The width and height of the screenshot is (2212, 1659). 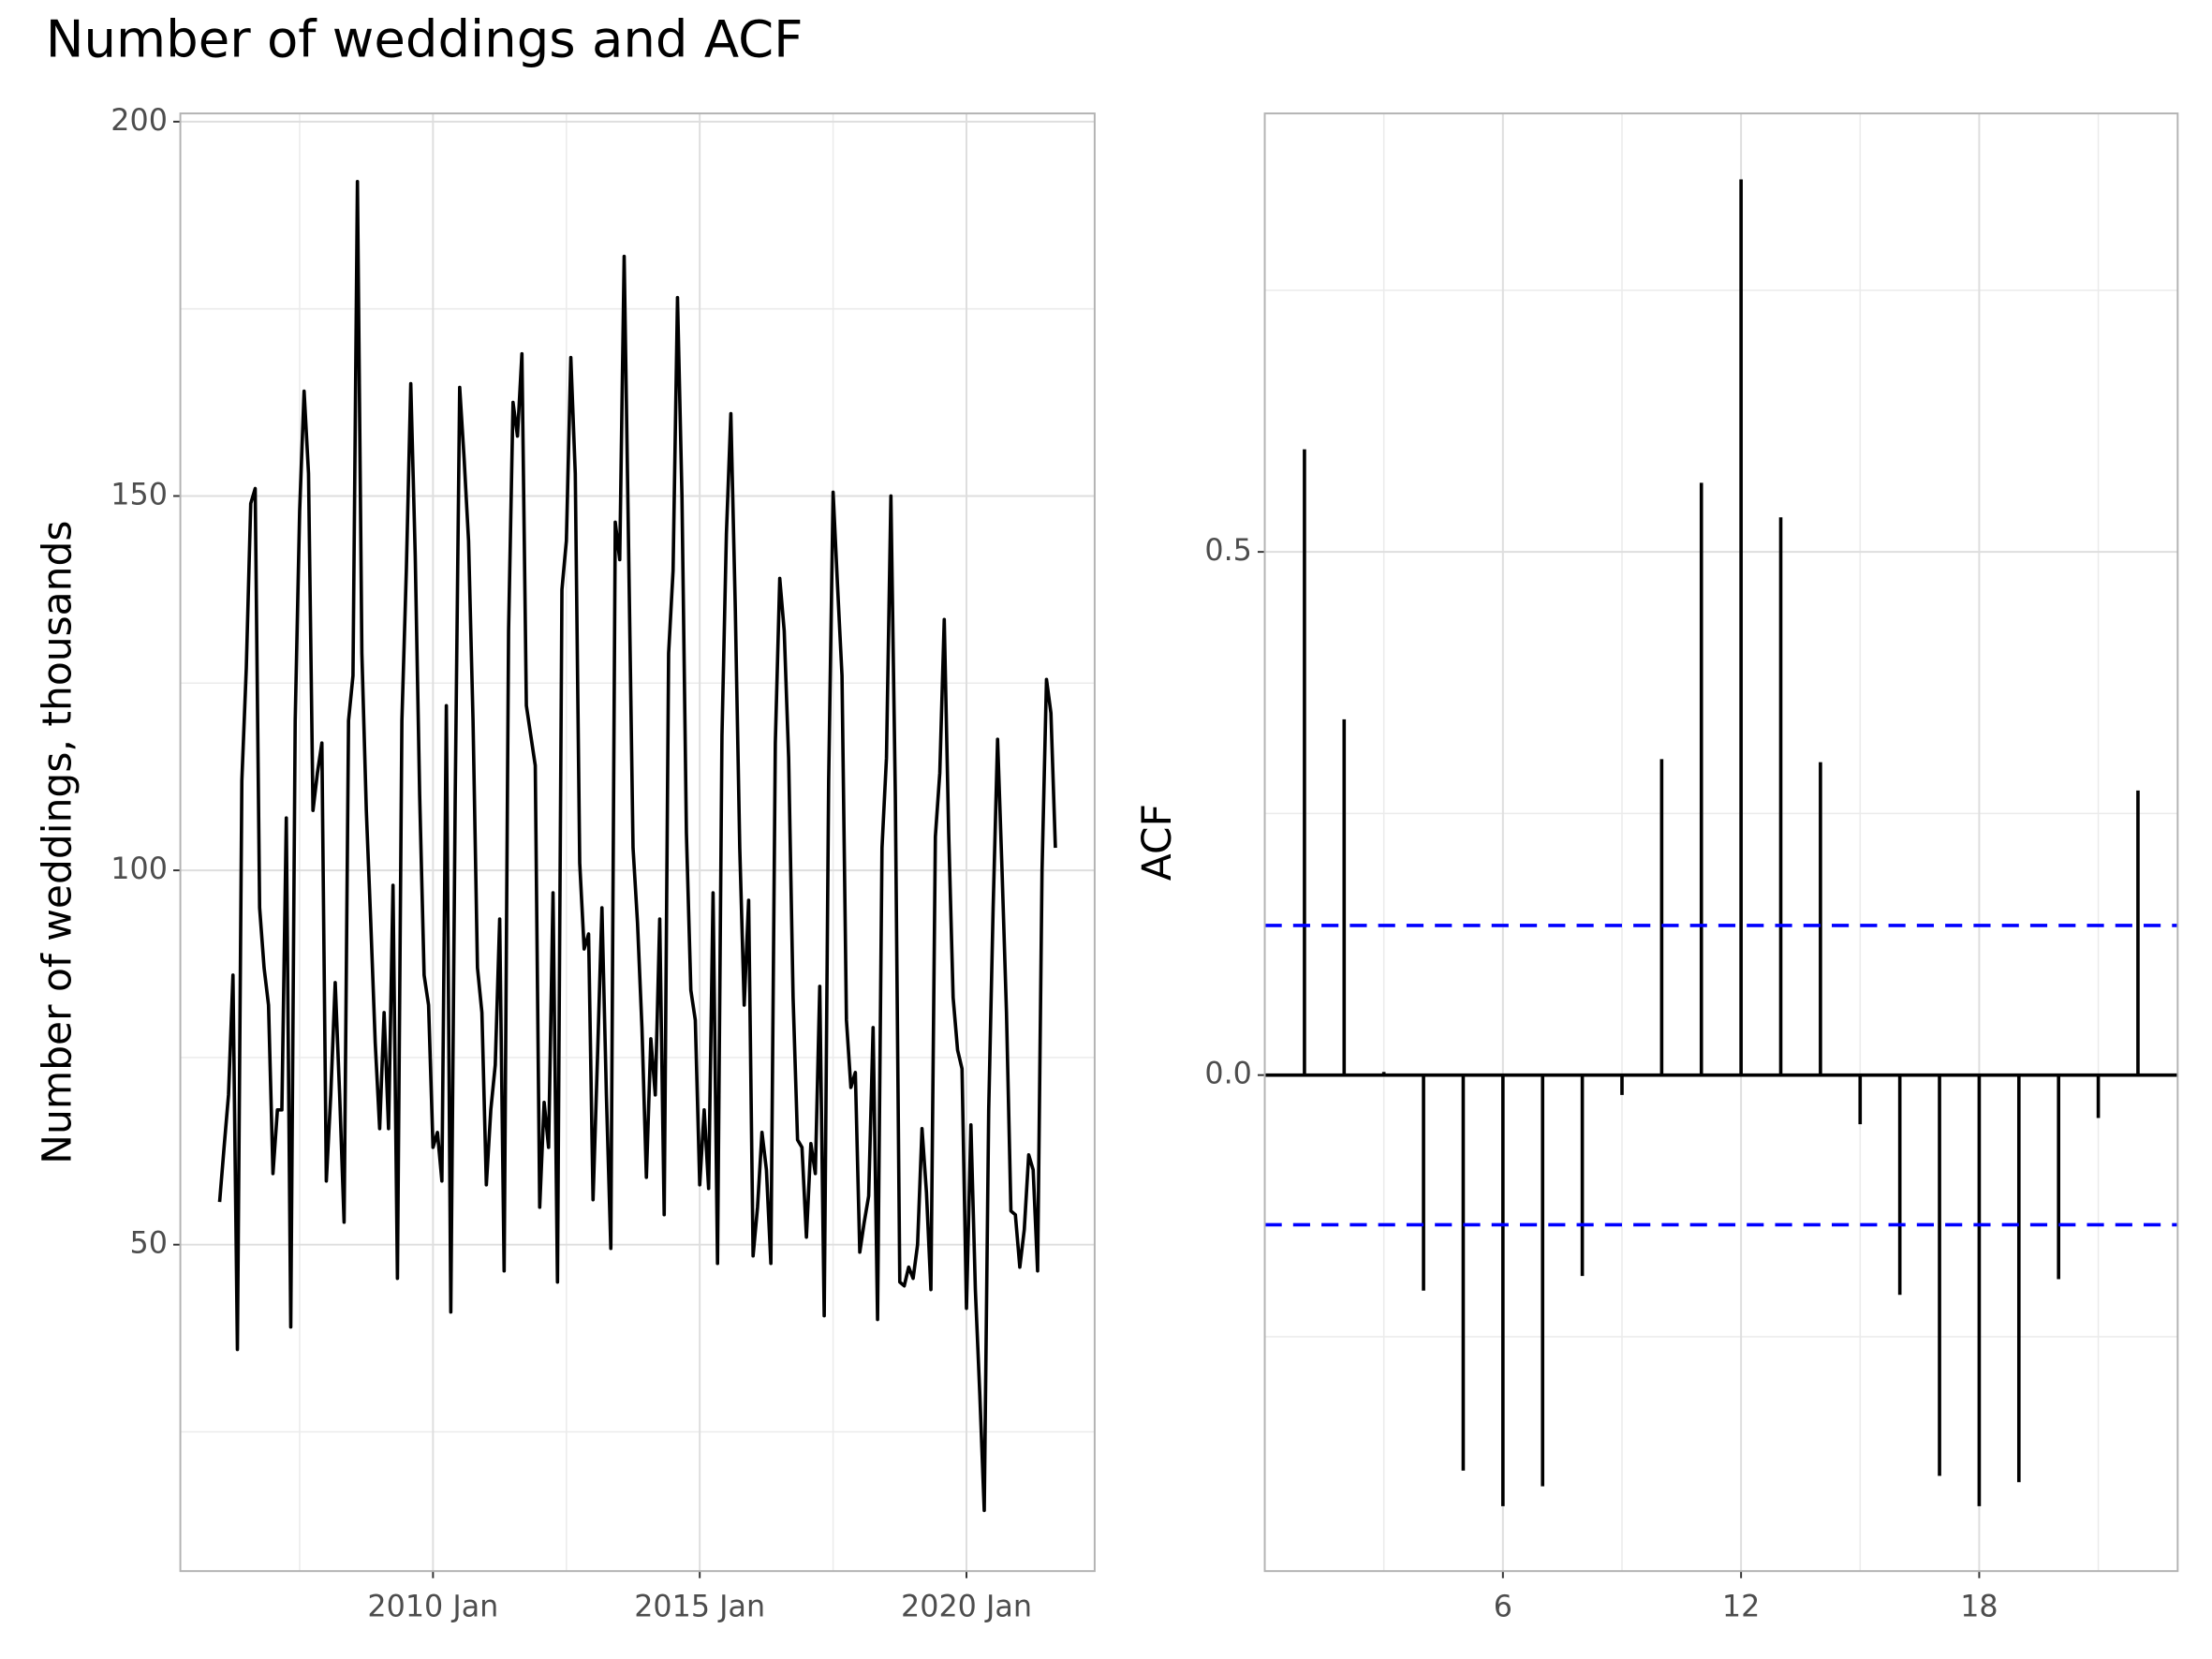 I want to click on x-tick-label: 2010 Jan, so click(x=432, y=1607).